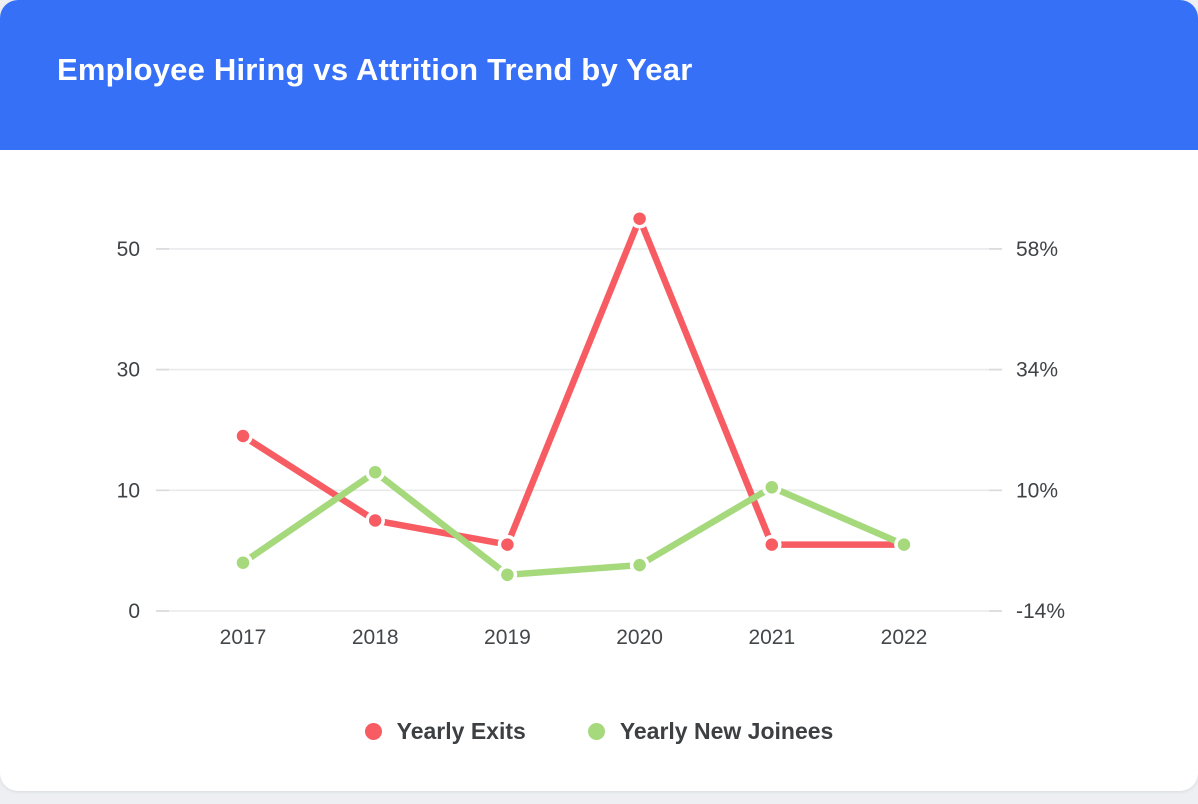 The image size is (1198, 804). Describe the element at coordinates (461, 731) in the screenshot. I see `legend-label: Yearly Exits` at that location.